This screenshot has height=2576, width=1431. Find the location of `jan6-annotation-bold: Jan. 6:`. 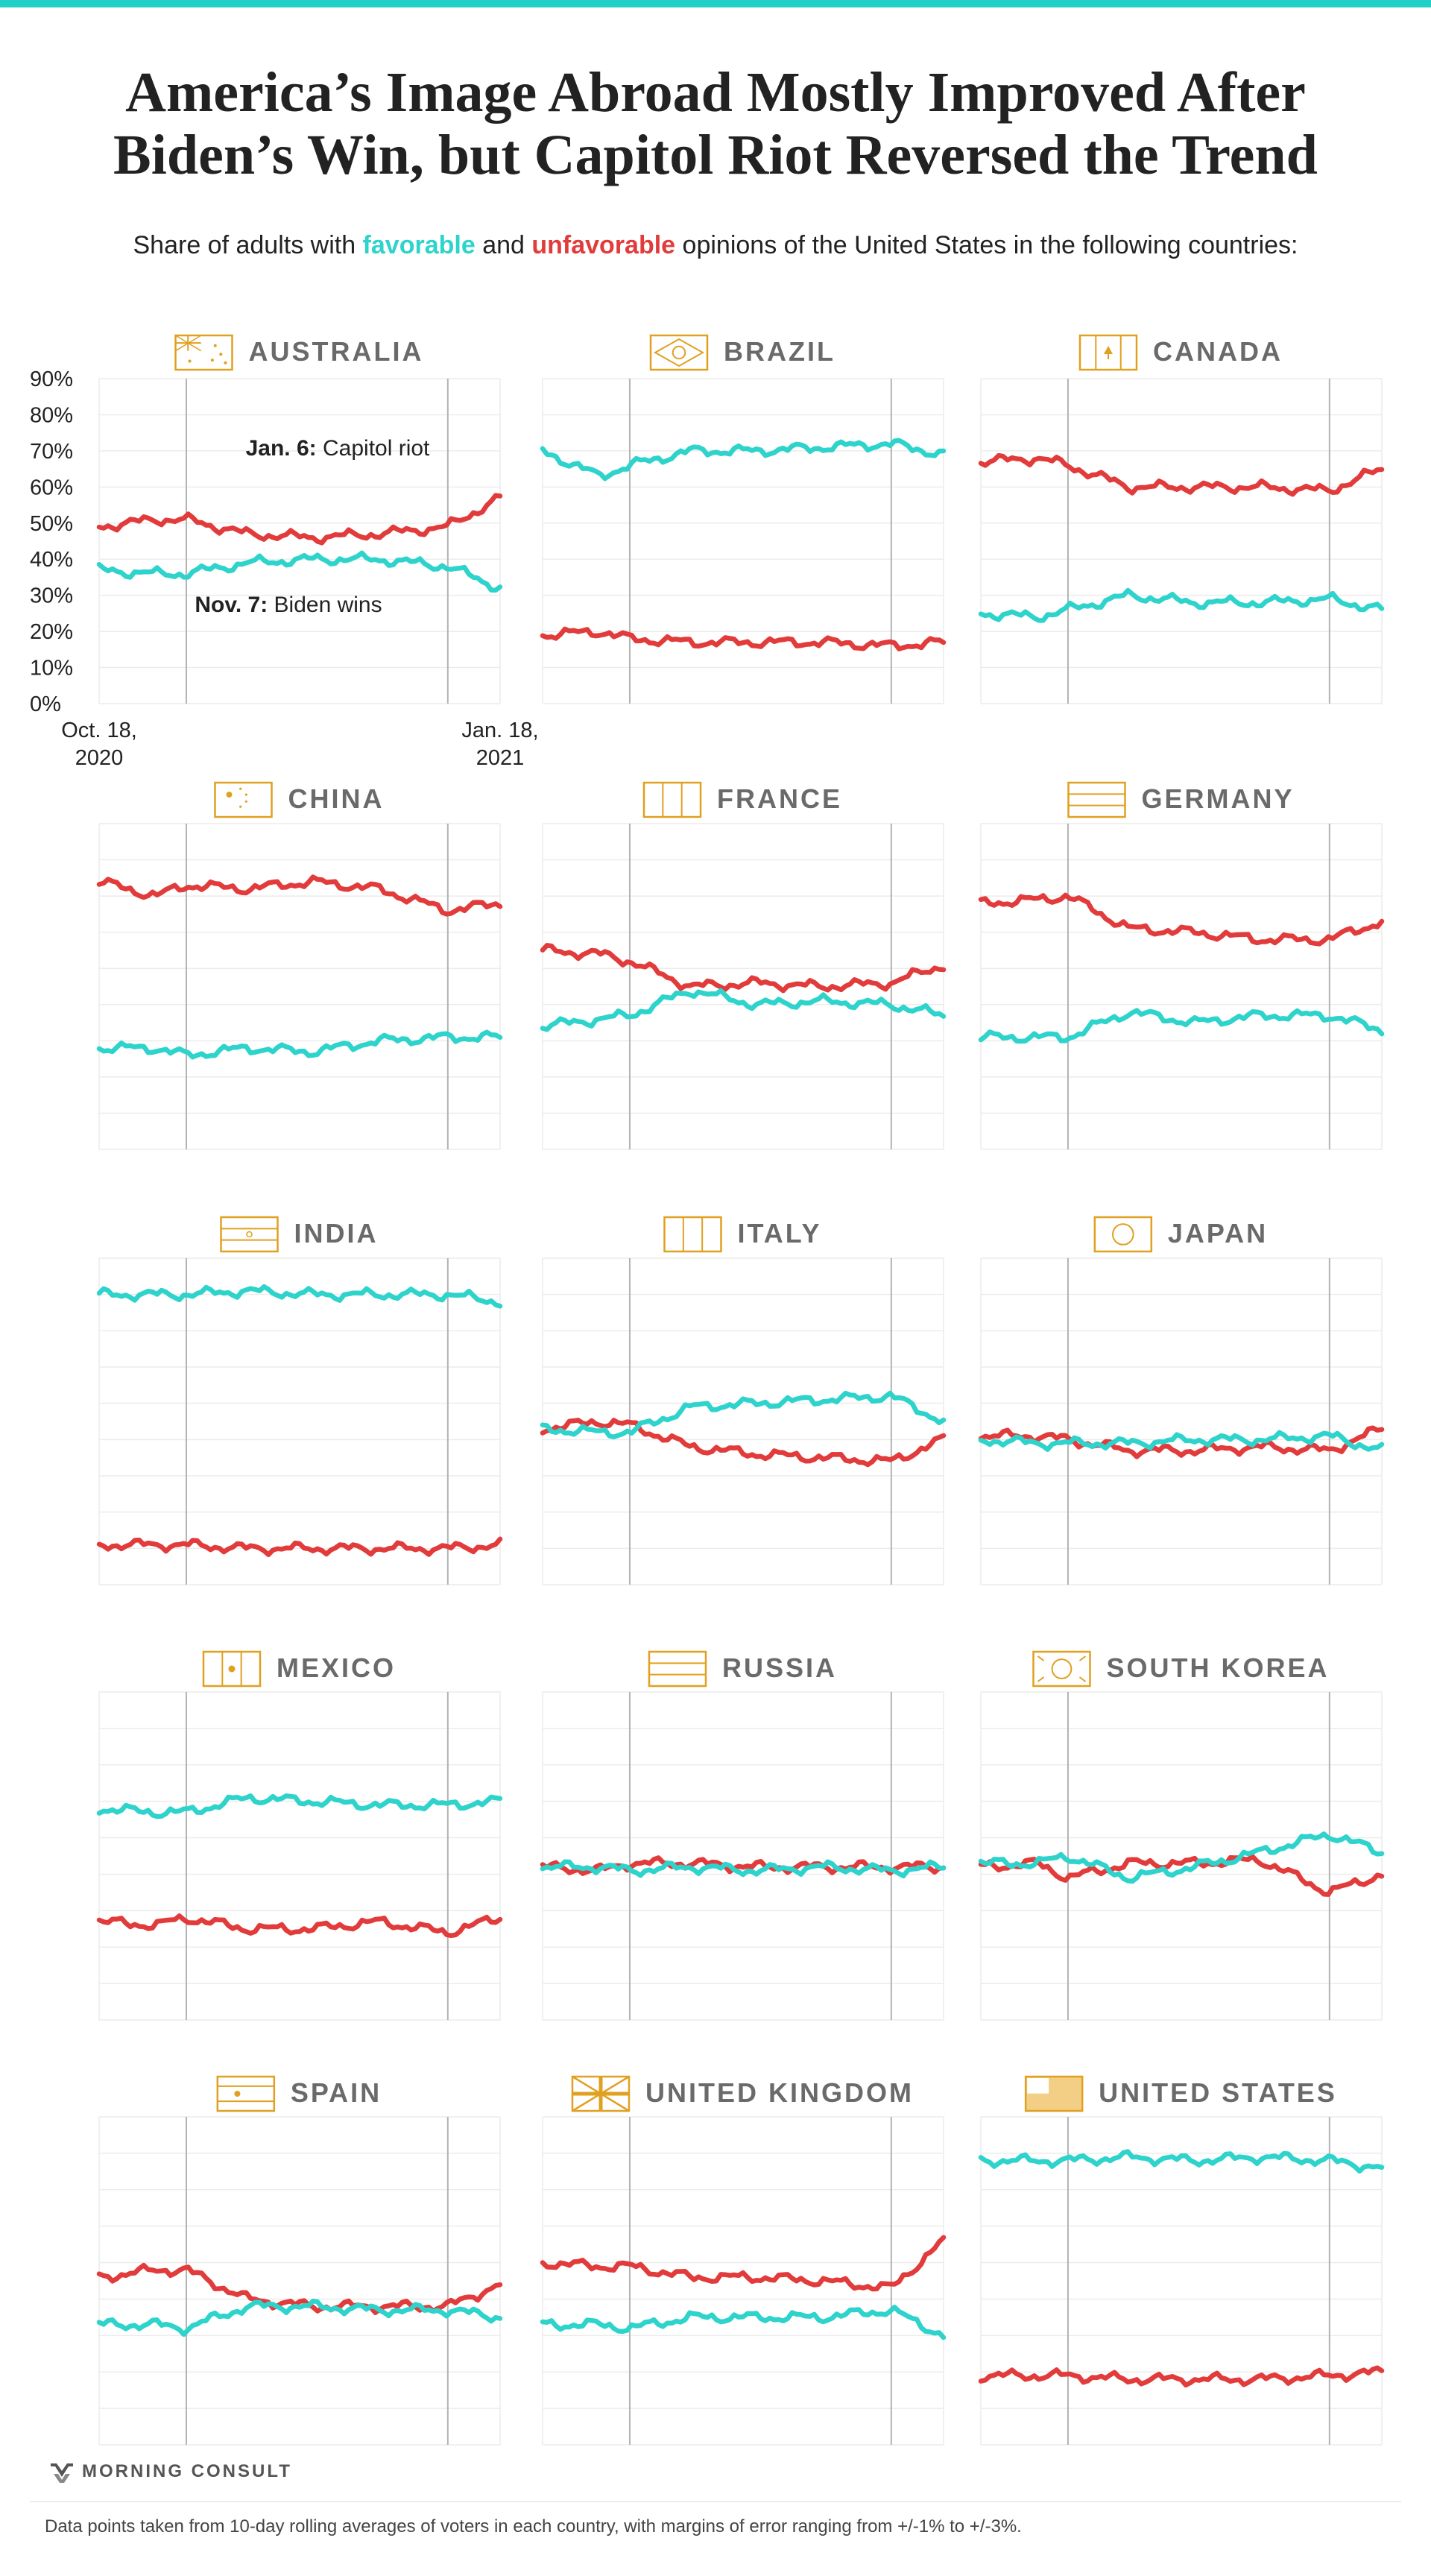

jan6-annotation-bold: Jan. 6: is located at coordinates (281, 449).